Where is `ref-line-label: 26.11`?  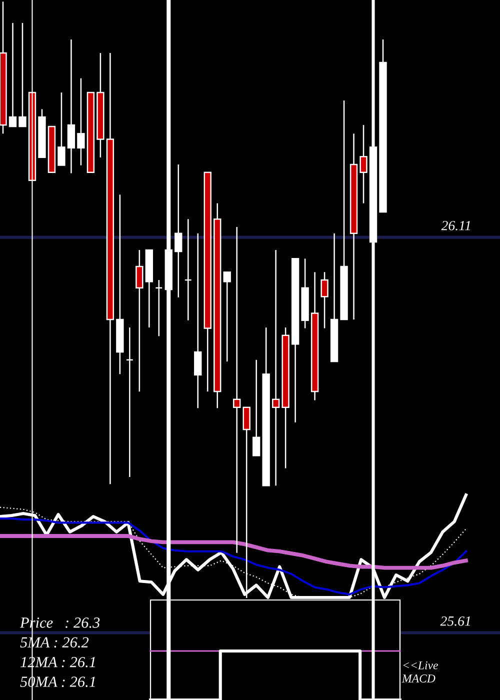
ref-line-label: 26.11 is located at coordinates (455, 225).